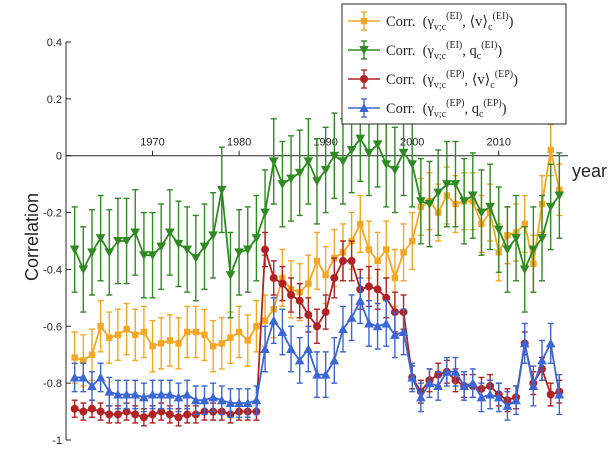  What do you see at coordinates (52, 384) in the screenshot?
I see `y-tick-label: -0.8` at bounding box center [52, 384].